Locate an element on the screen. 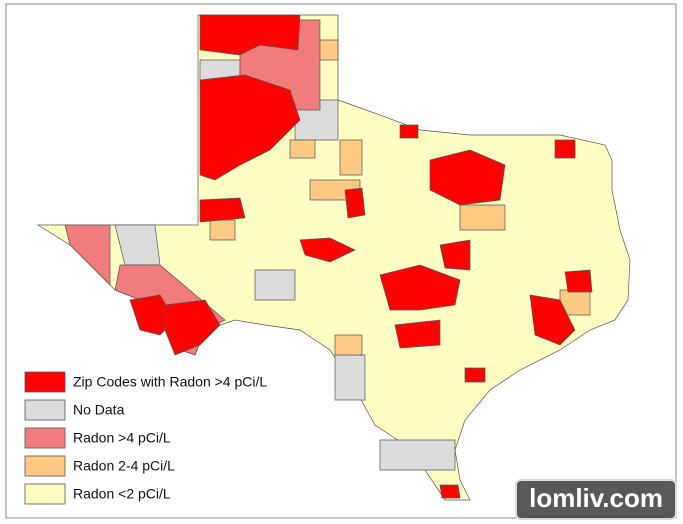  legend-label: Radon >4 pCi/L is located at coordinates (122, 438).